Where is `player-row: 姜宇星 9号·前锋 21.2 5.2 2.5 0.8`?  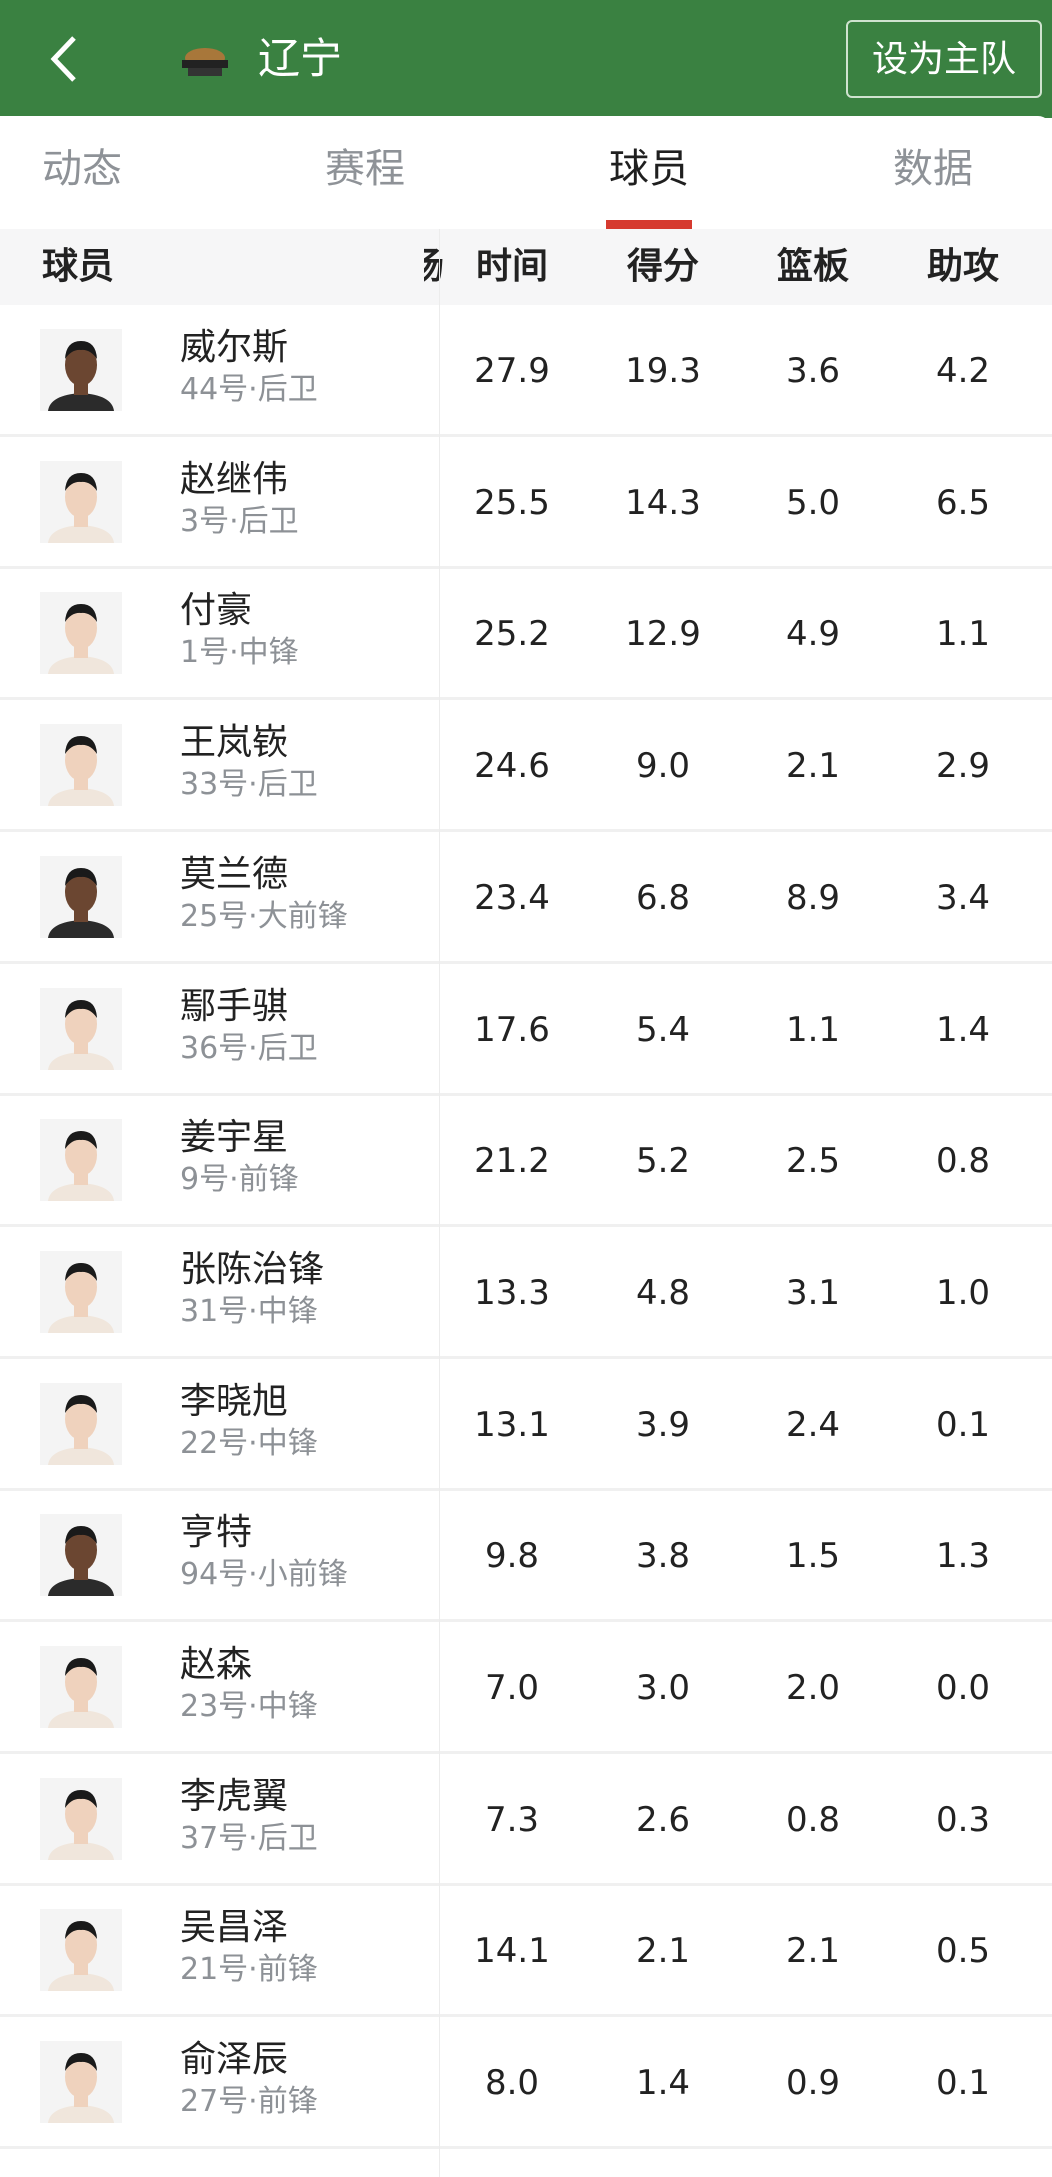
player-row: 姜宇星 9号·前锋 21.2 5.2 2.5 0.8 is located at coordinates (526, 1161).